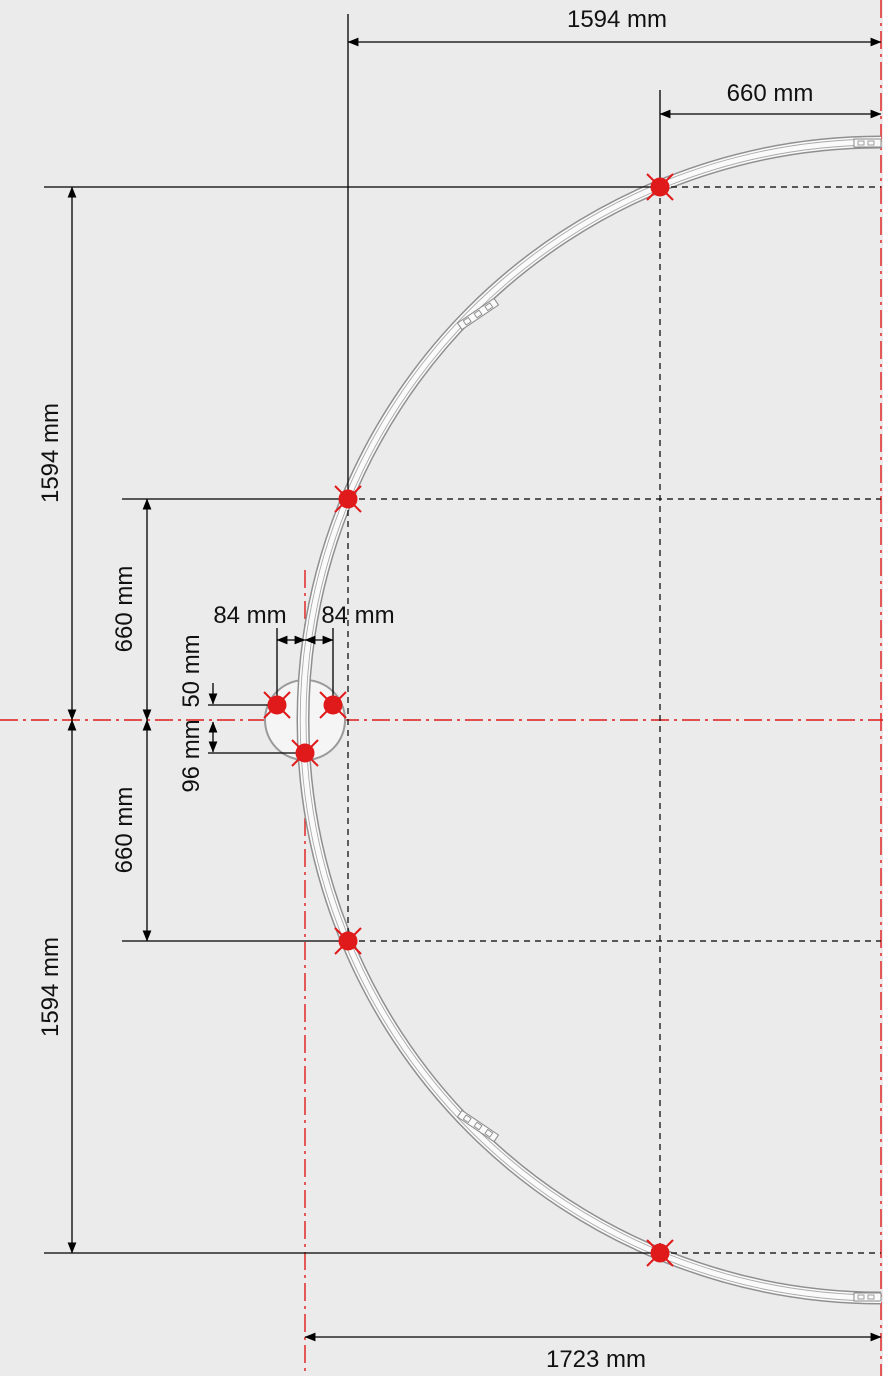 The image size is (883, 1376). Describe the element at coordinates (249, 615) in the screenshot. I see `dimension-label-hub-left: 84 mm` at that location.